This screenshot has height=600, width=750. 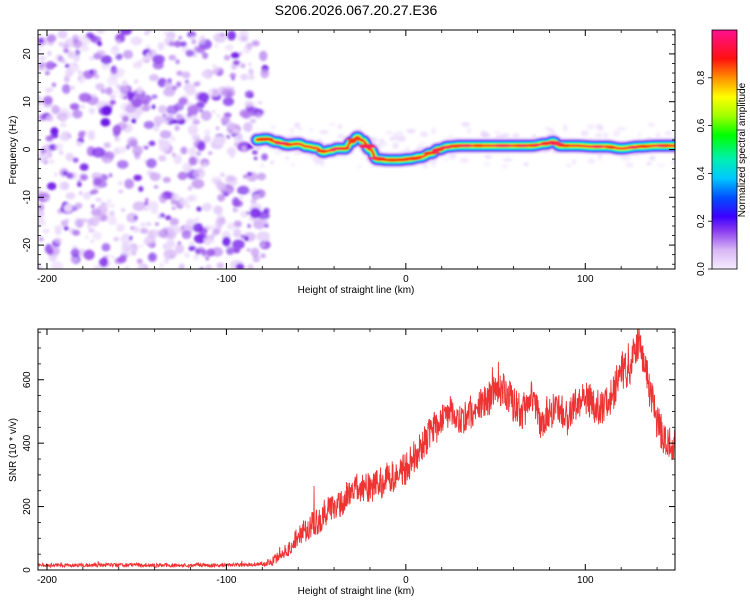 I want to click on y-tick-label: 10, so click(x=27, y=102).